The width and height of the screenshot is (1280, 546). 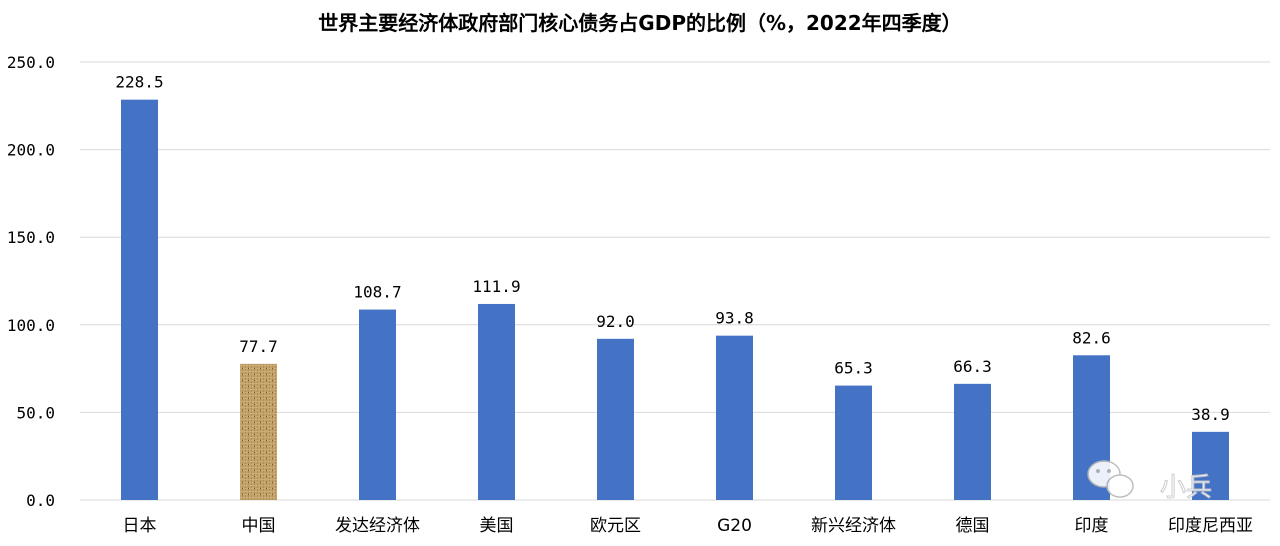 I want to click on y-axis: 0.0 50.0 100.0 150.0 200.0 250.0, so click(x=31, y=281).